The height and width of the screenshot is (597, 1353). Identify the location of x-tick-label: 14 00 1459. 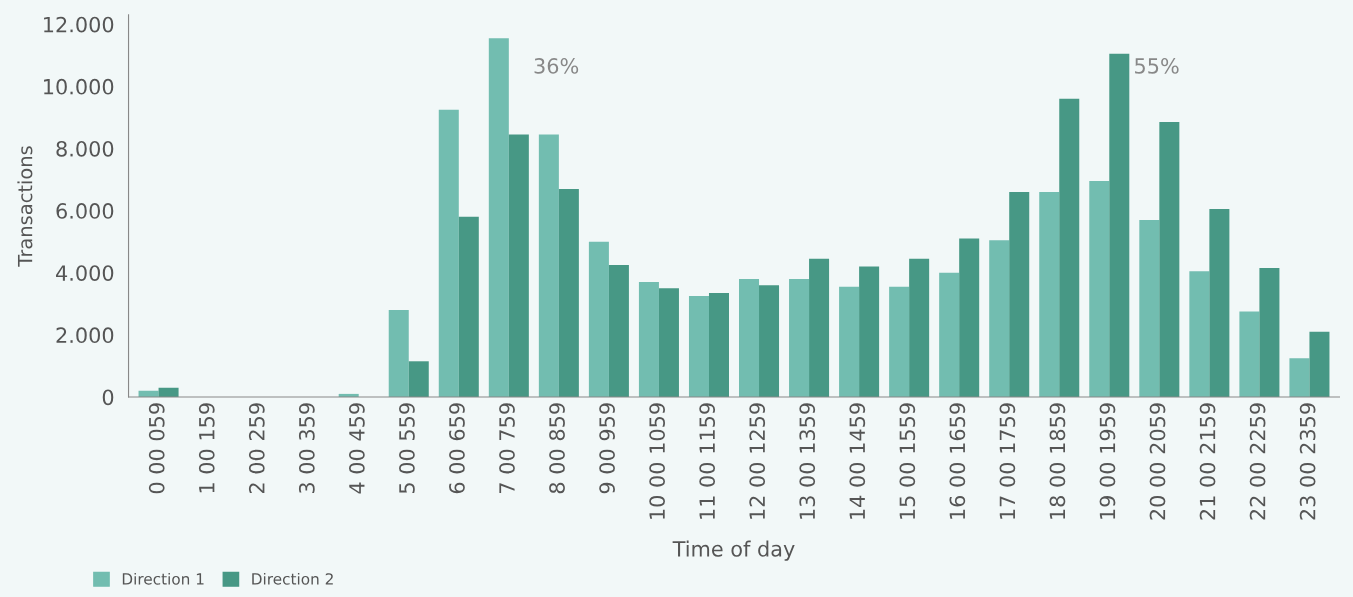
(857, 461).